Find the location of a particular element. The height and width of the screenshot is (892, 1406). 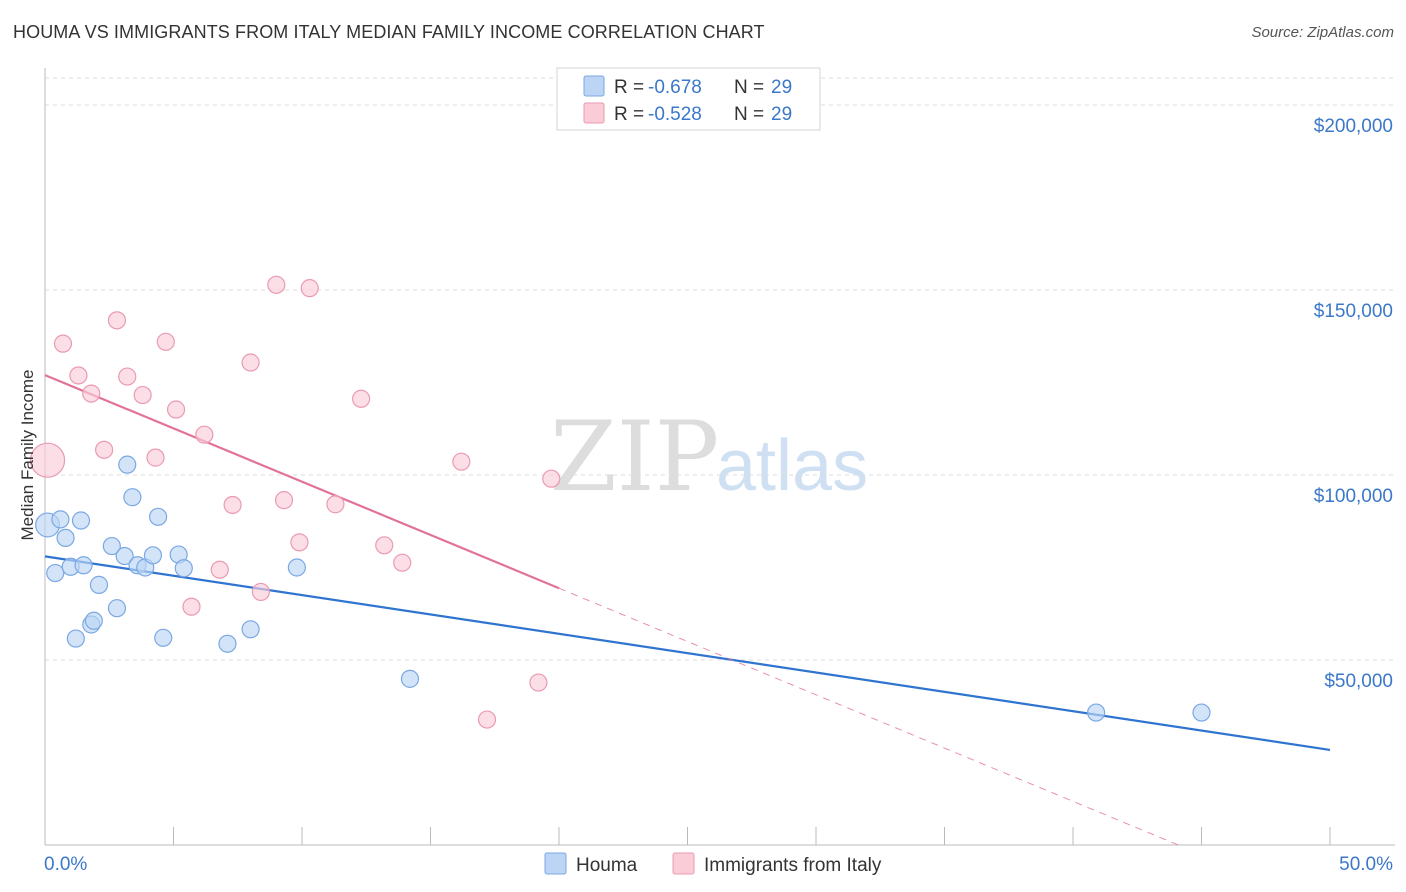

legend-swatch-houma is located at coordinates (594, 86).